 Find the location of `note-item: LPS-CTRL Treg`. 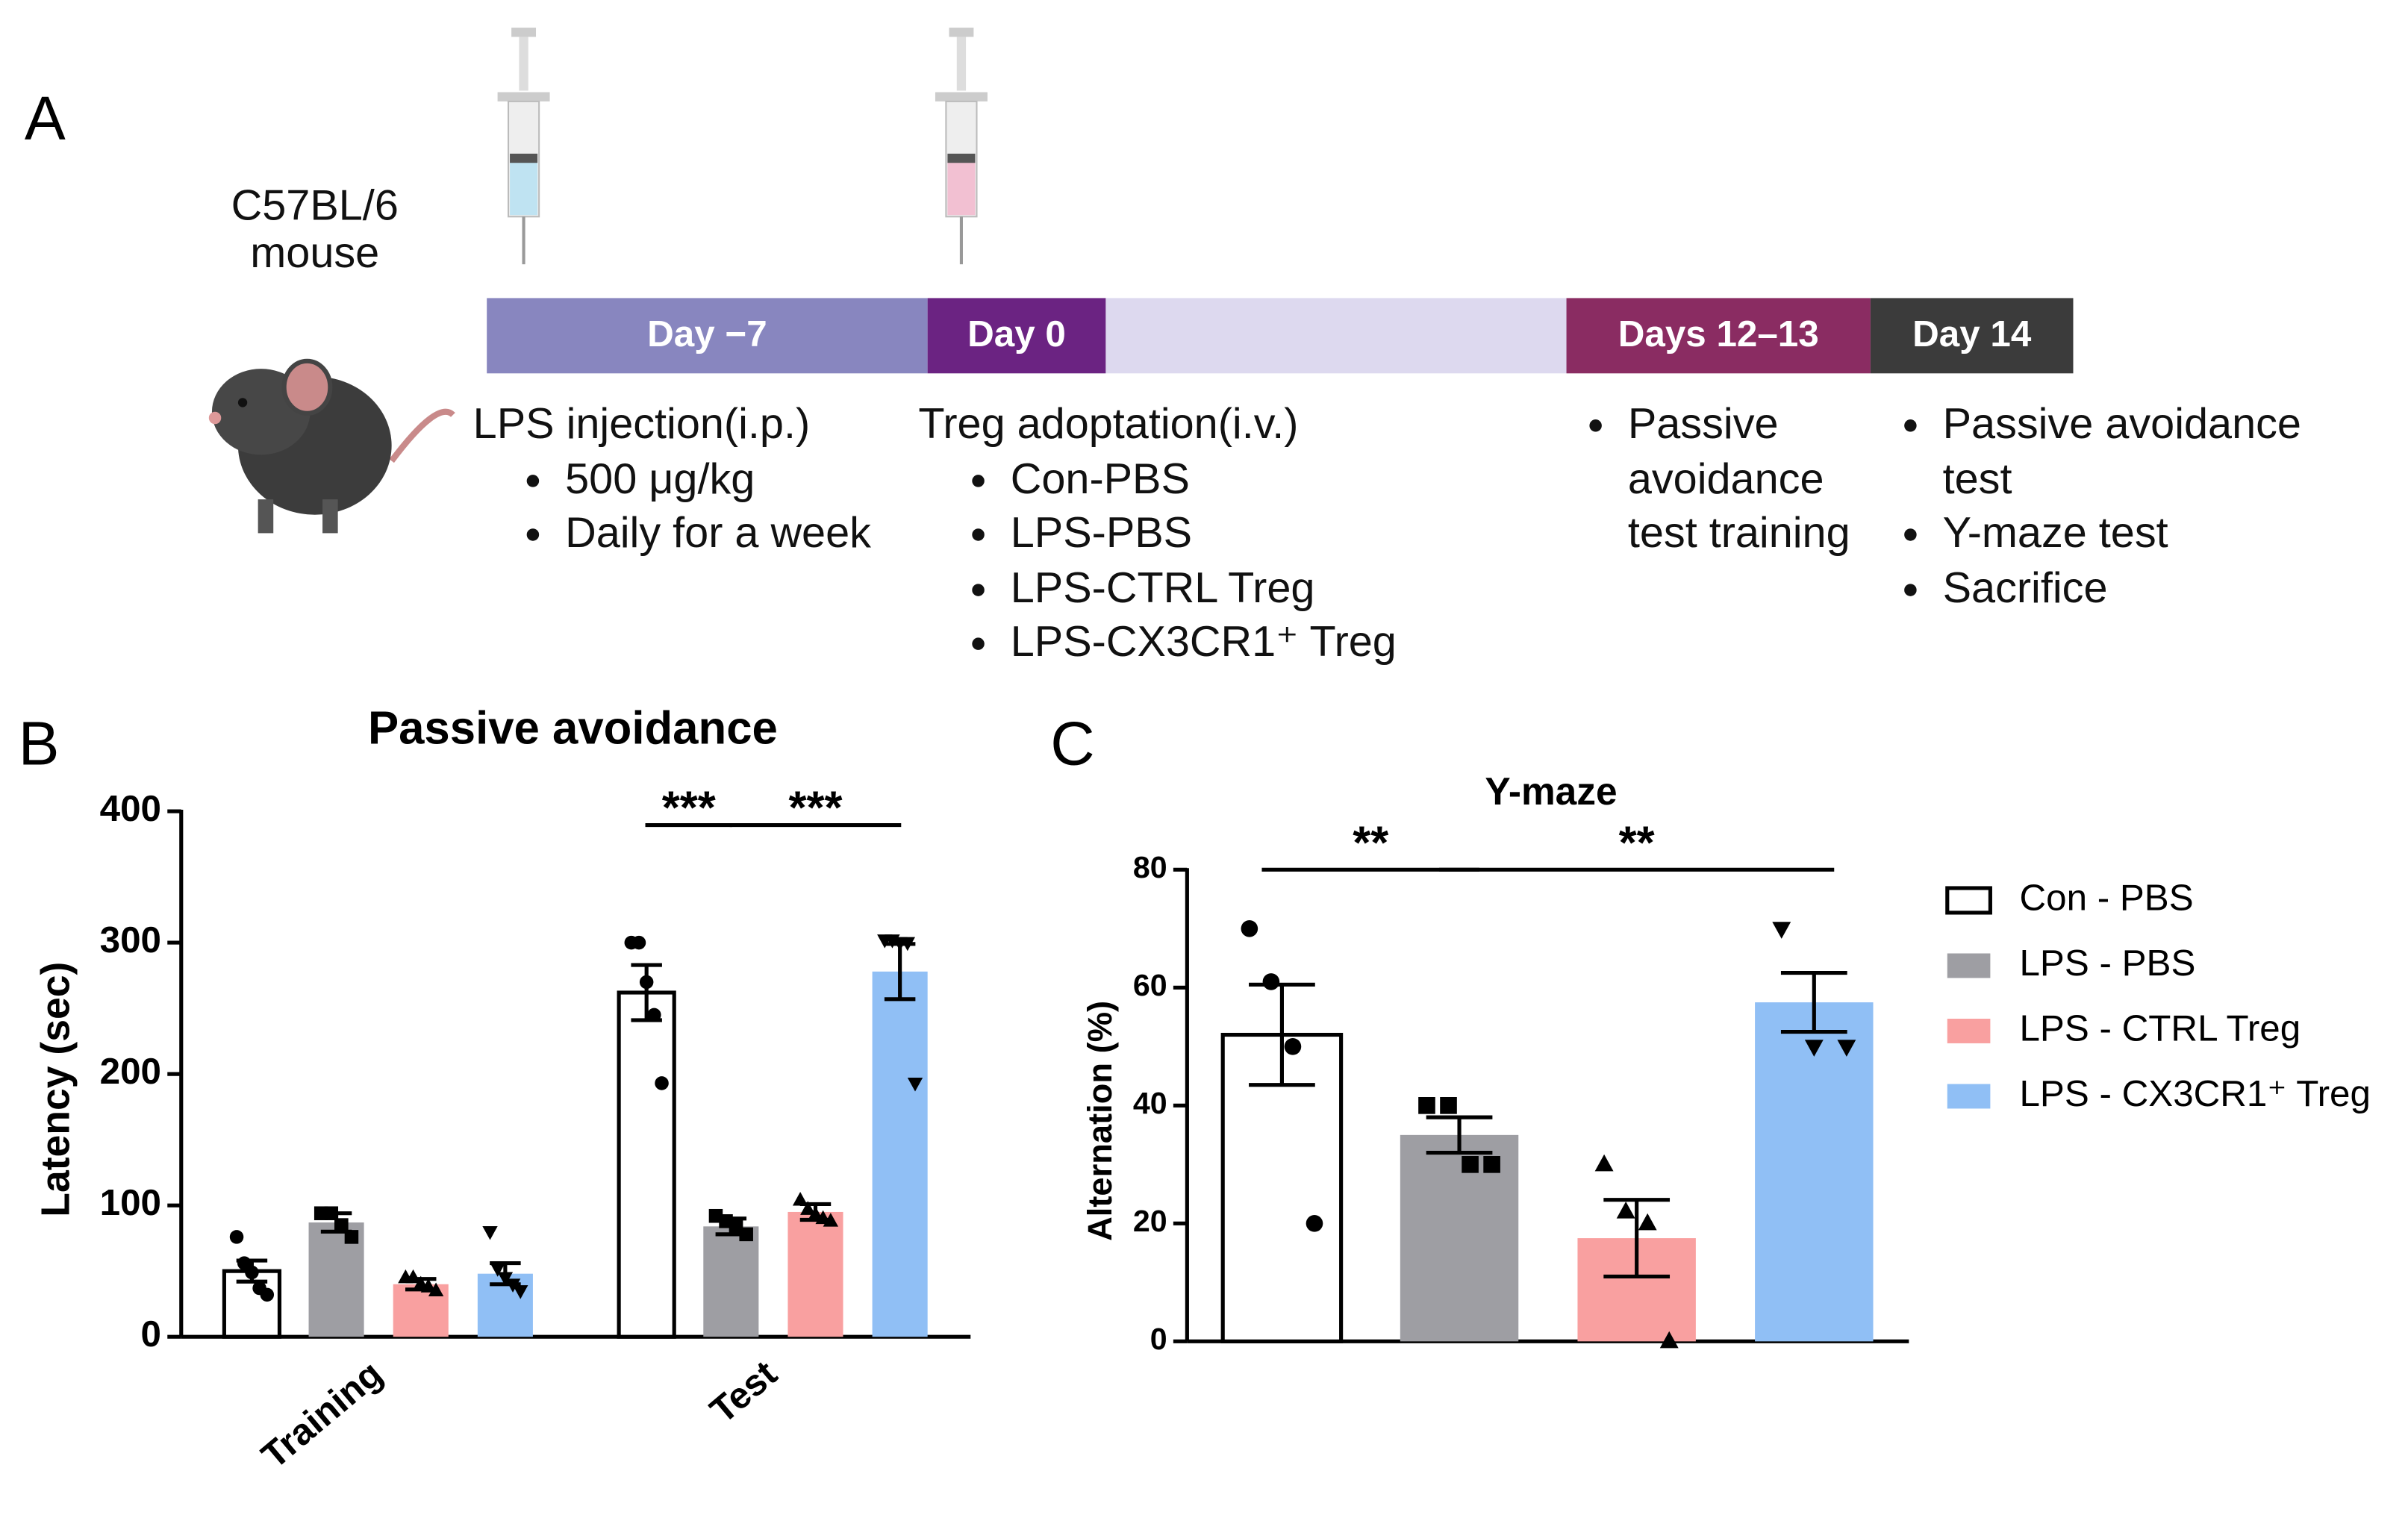

note-item: LPS-CTRL Treg is located at coordinates (1217, 587).